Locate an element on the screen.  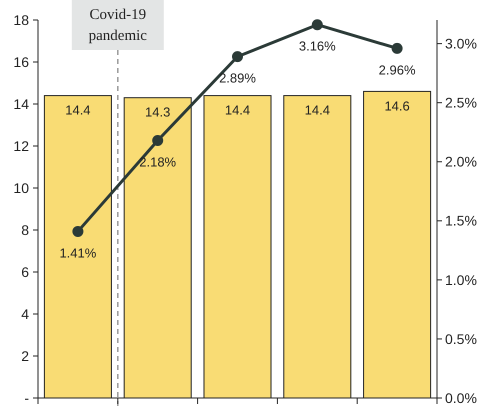
data-label: 3.16% is located at coordinates (317, 46).